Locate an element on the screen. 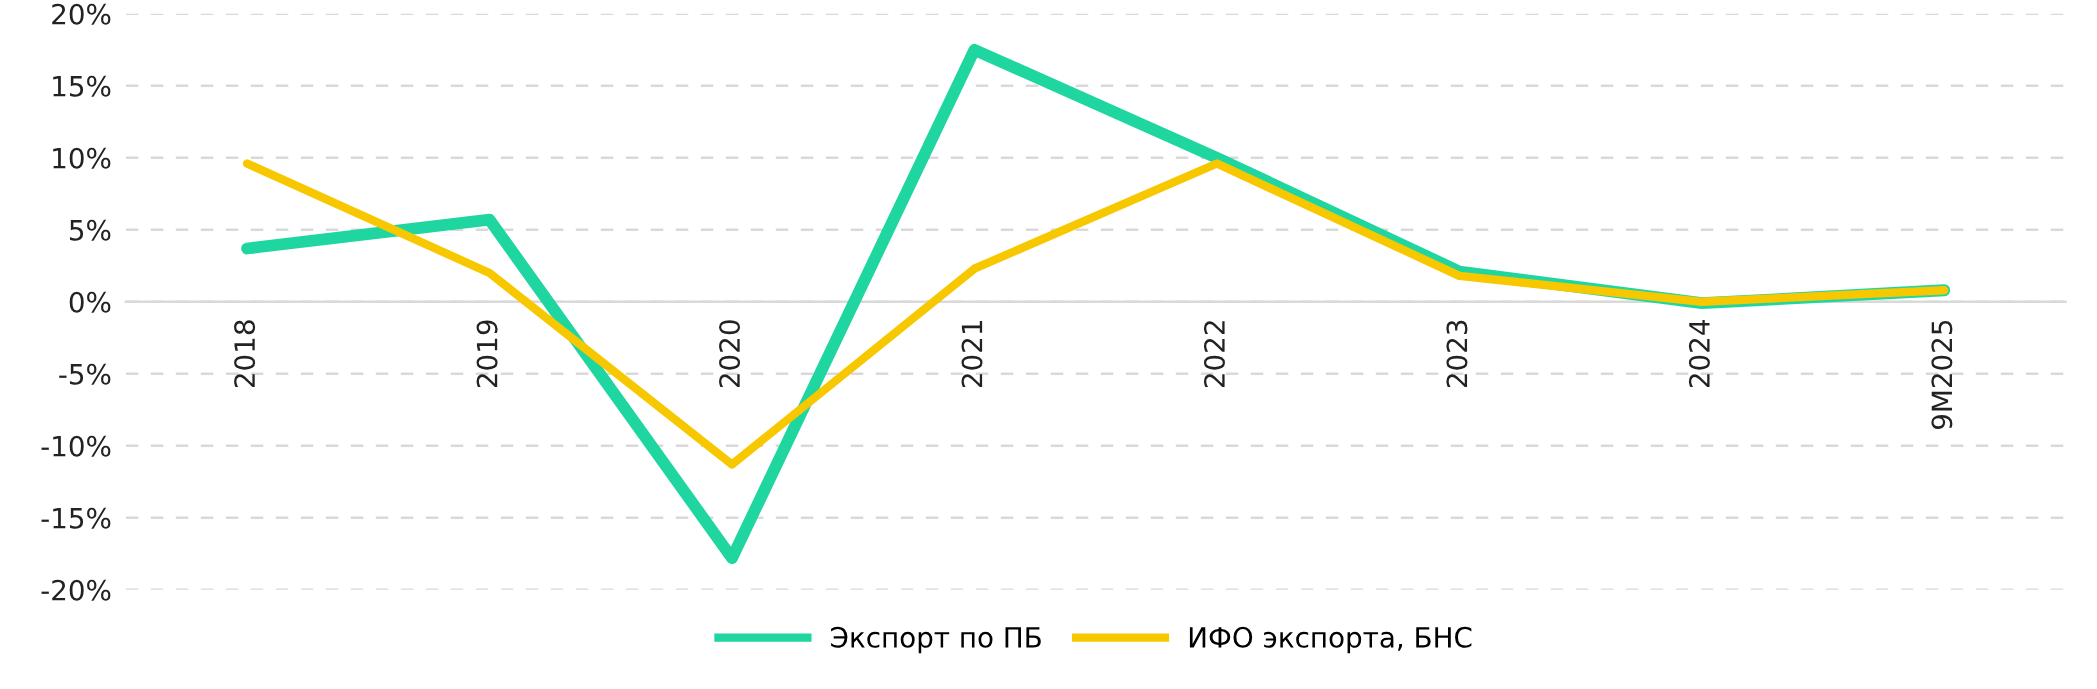 The width and height of the screenshot is (2097, 689). legend-label: Экспорт по ПБ is located at coordinates (936, 640).